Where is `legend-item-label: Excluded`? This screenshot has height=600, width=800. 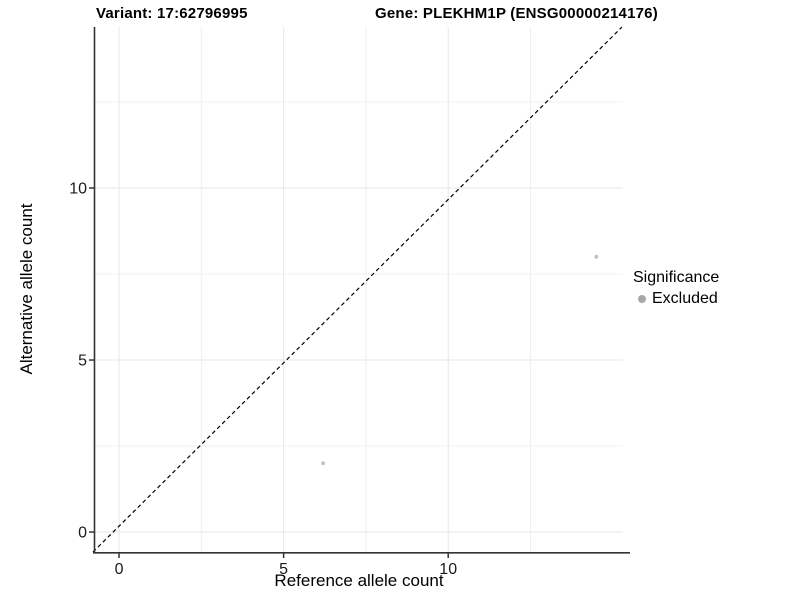 legend-item-label: Excluded is located at coordinates (685, 298).